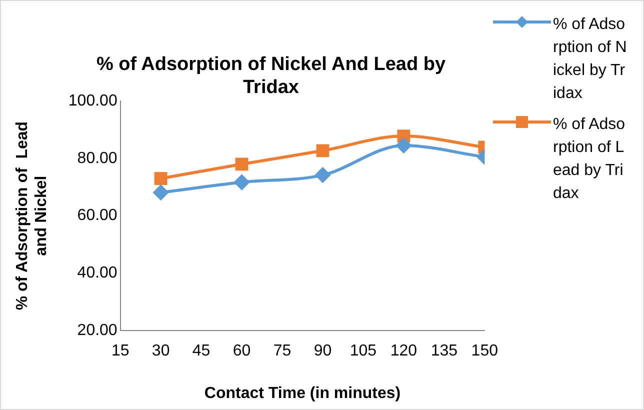 This screenshot has width=644, height=410. Describe the element at coordinates (97, 158) in the screenshot. I see `y-tick-label: 80.00` at that location.